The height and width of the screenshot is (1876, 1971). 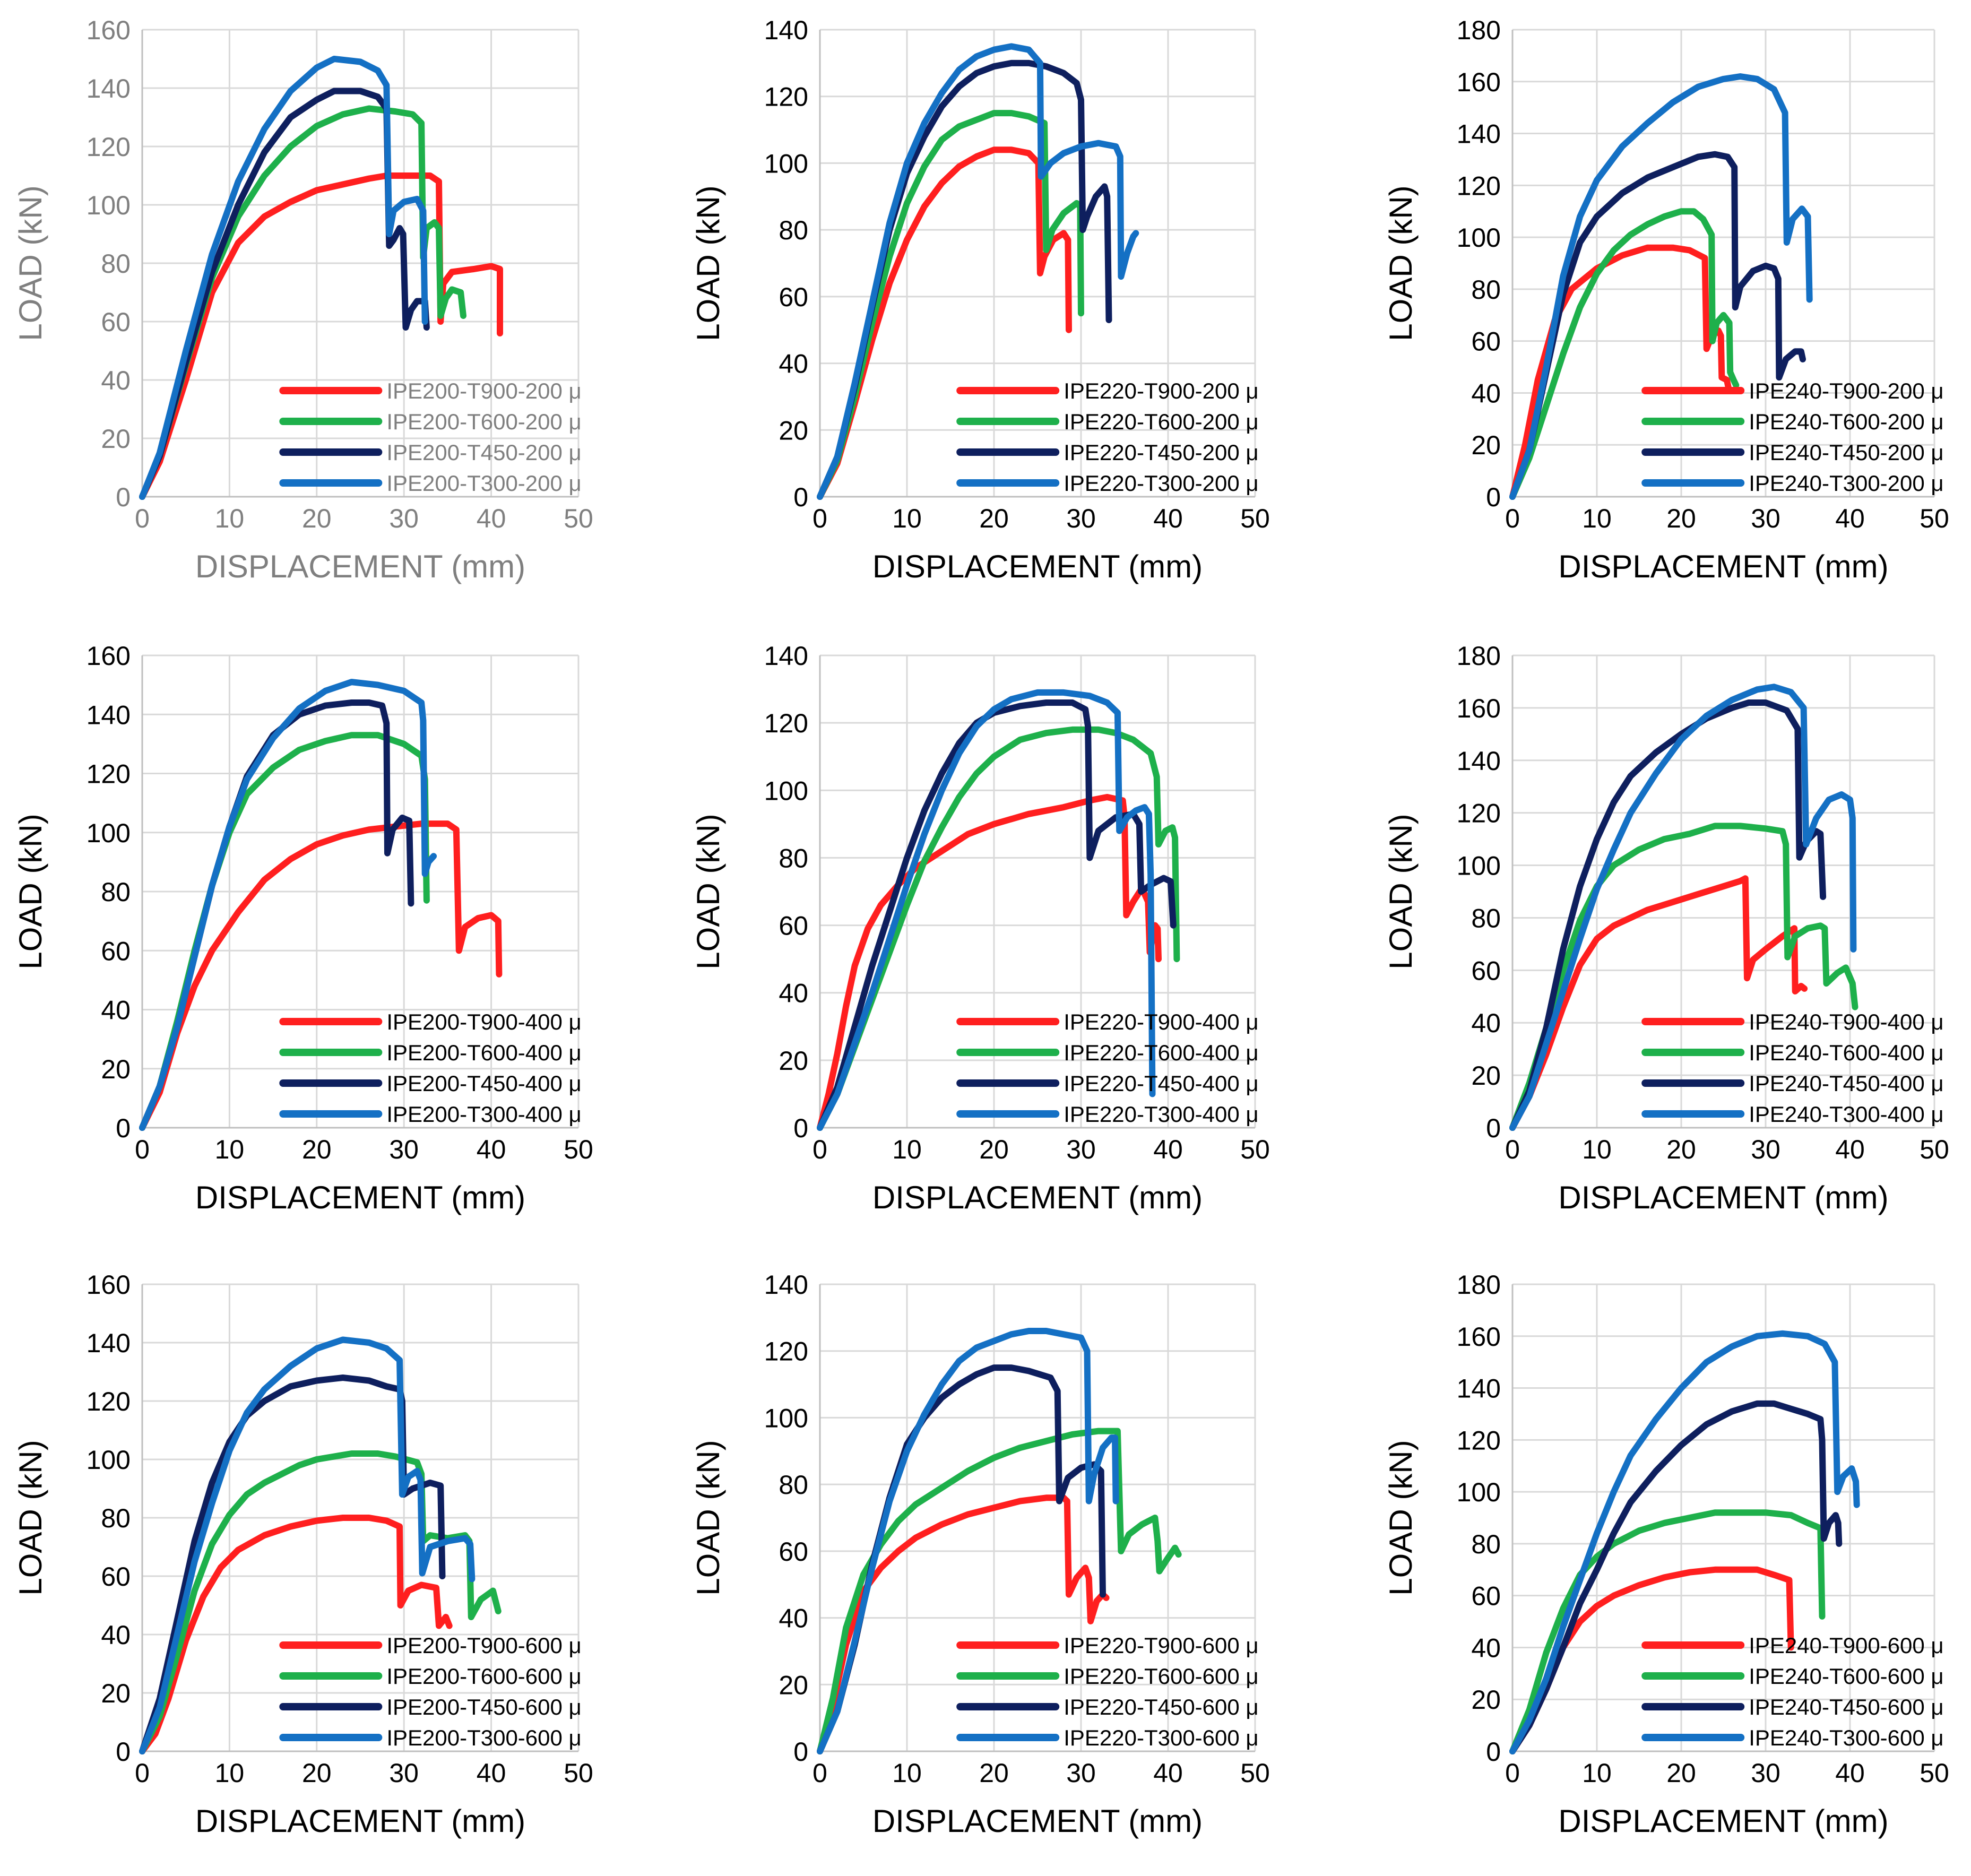 What do you see at coordinates (1161, 391) in the screenshot?
I see `legend-label: IPE220-T900-200 μ` at bounding box center [1161, 391].